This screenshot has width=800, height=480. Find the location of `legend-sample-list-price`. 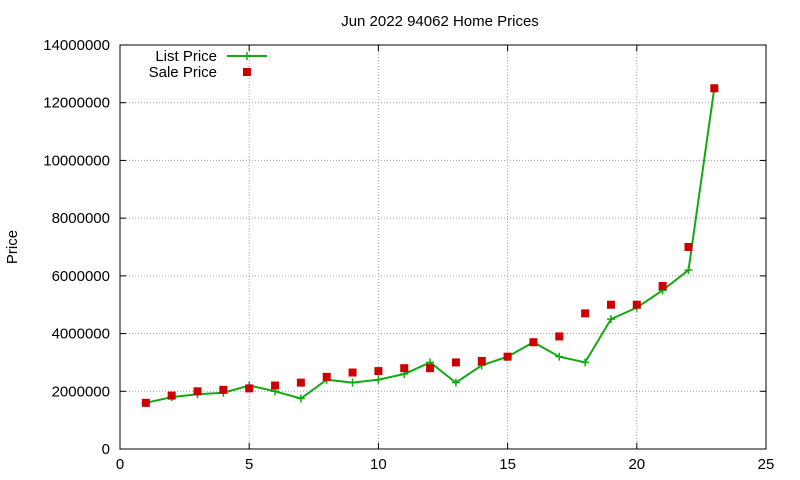

legend-sample-list-price is located at coordinates (247, 56).